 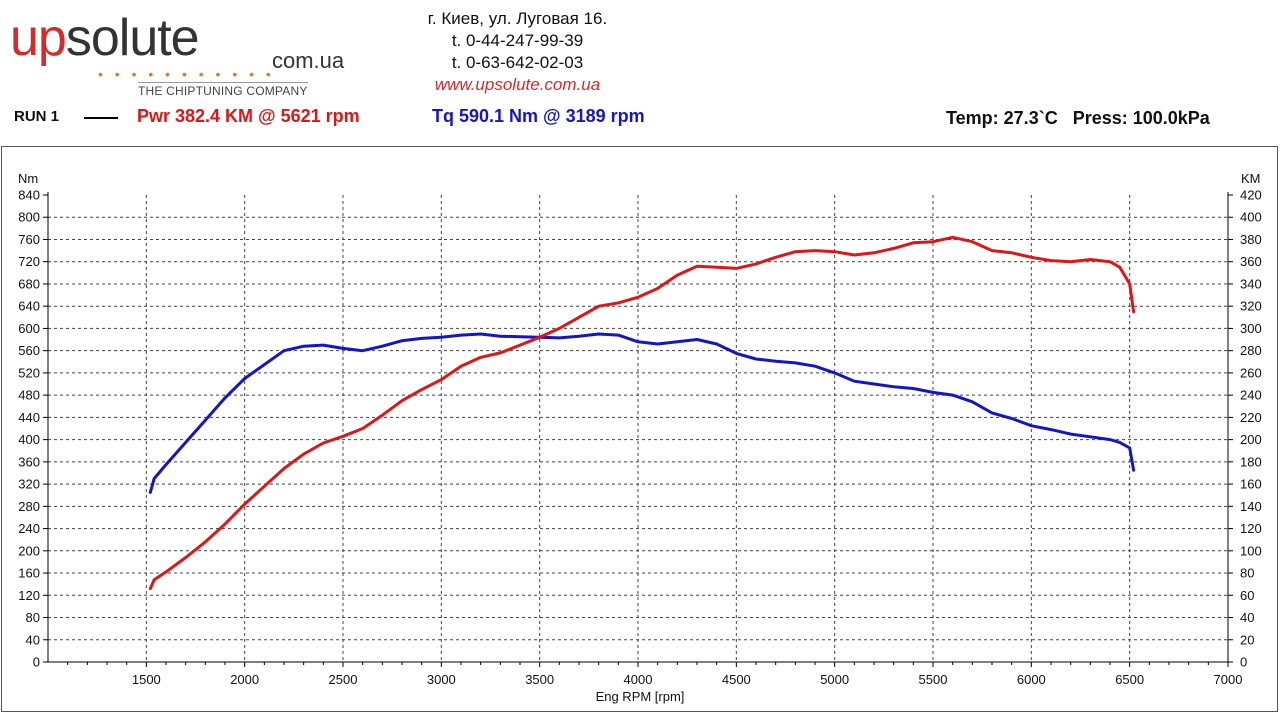 What do you see at coordinates (37, 116) in the screenshot?
I see `run-label: RUN 1` at bounding box center [37, 116].